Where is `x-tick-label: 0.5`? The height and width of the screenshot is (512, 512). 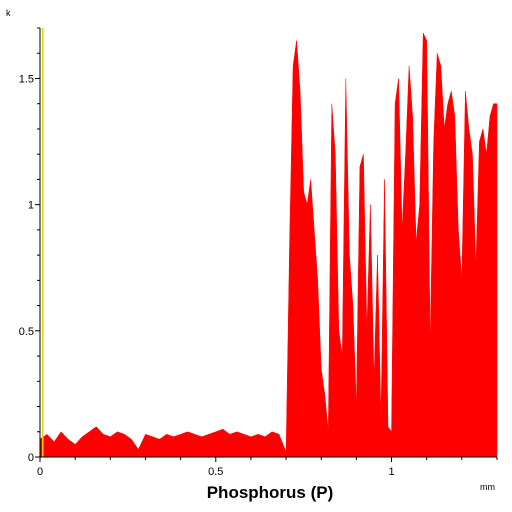 x-tick-label: 0.5 is located at coordinates (215, 472).